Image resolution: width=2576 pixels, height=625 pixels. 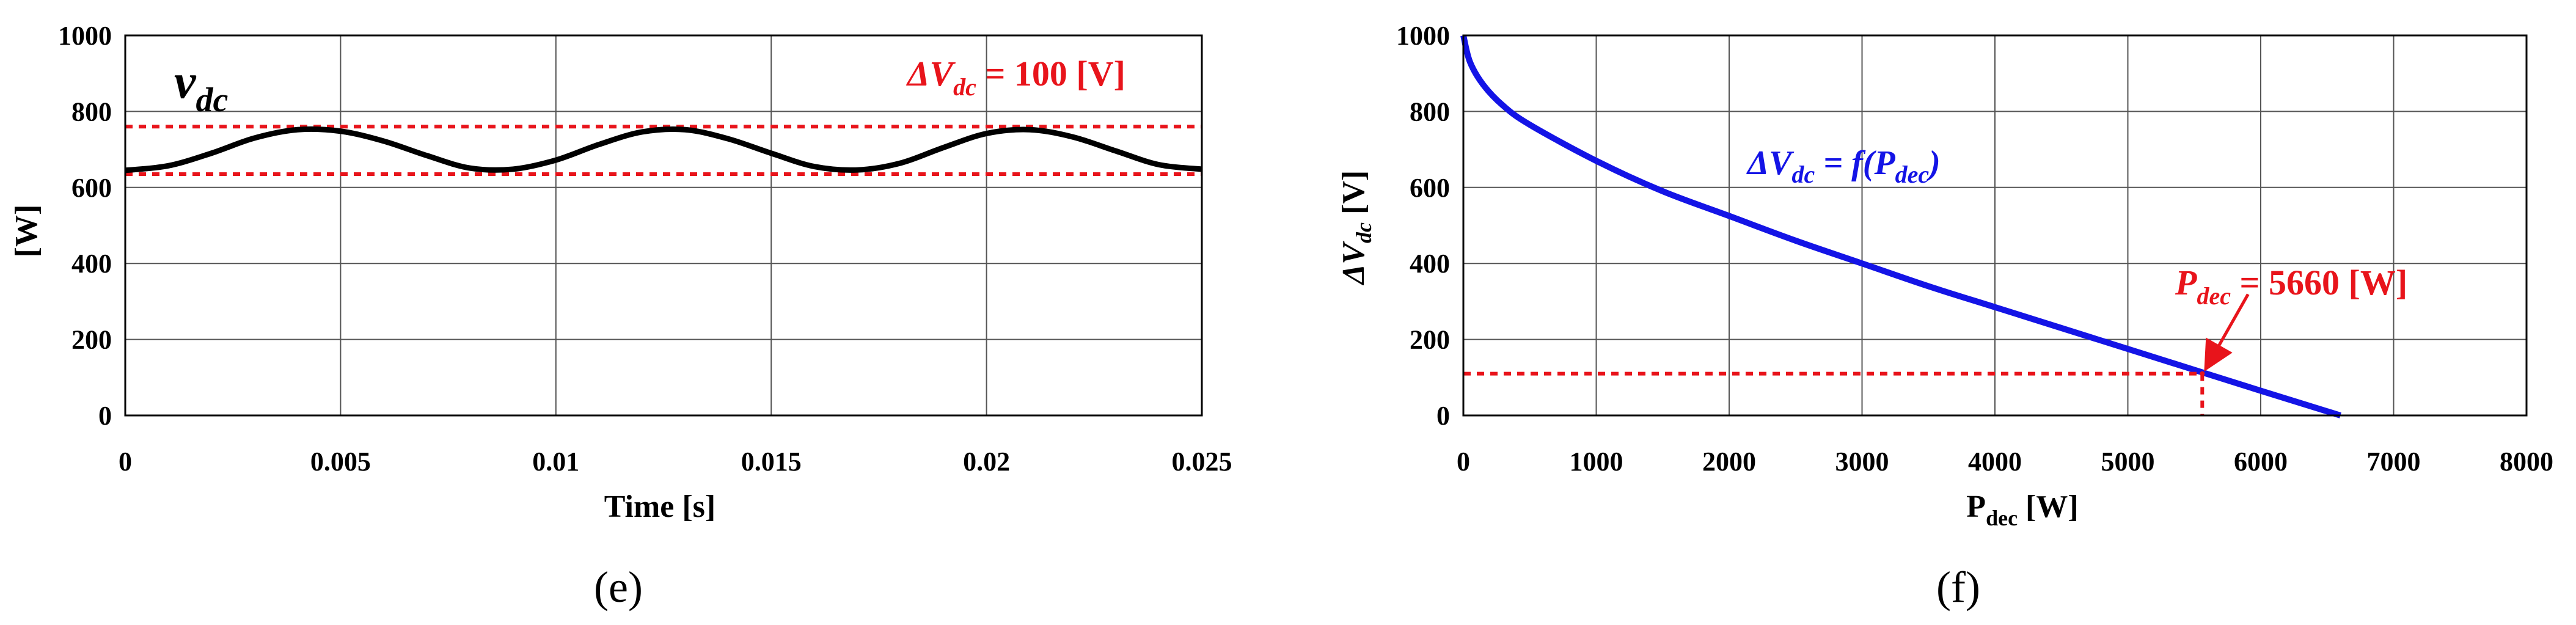 I want to click on chart-e-signal-label: vdc, so click(x=201, y=87).